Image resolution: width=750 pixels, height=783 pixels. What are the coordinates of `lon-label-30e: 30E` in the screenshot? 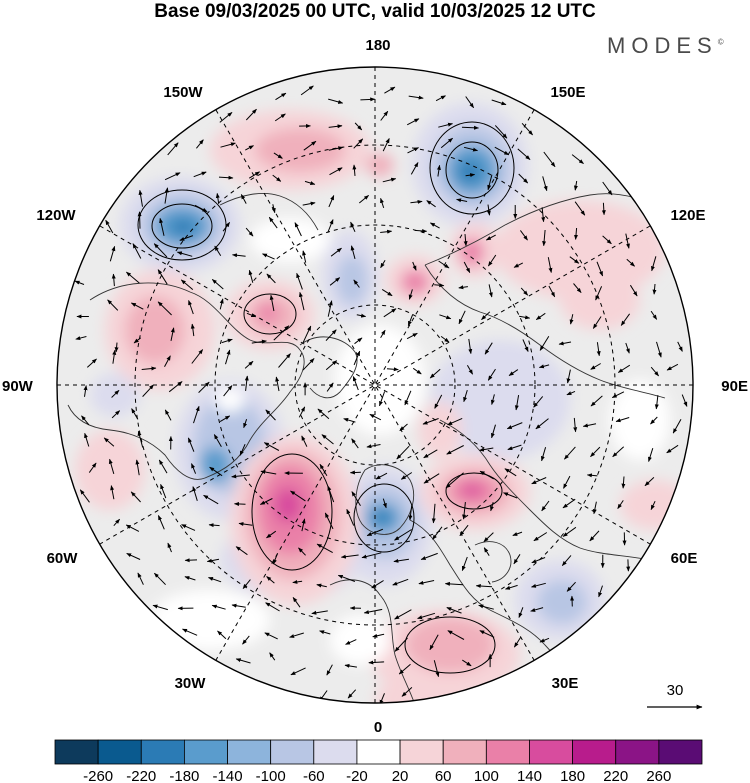 It's located at (565, 683).